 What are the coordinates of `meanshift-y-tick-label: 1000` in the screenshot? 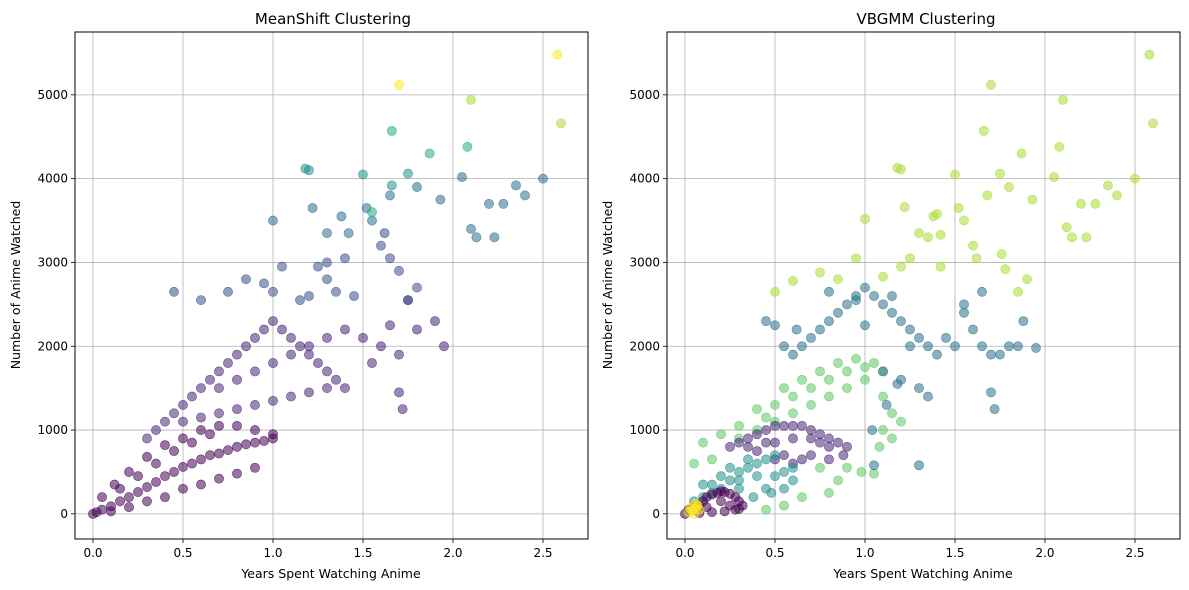 It's located at (52, 430).